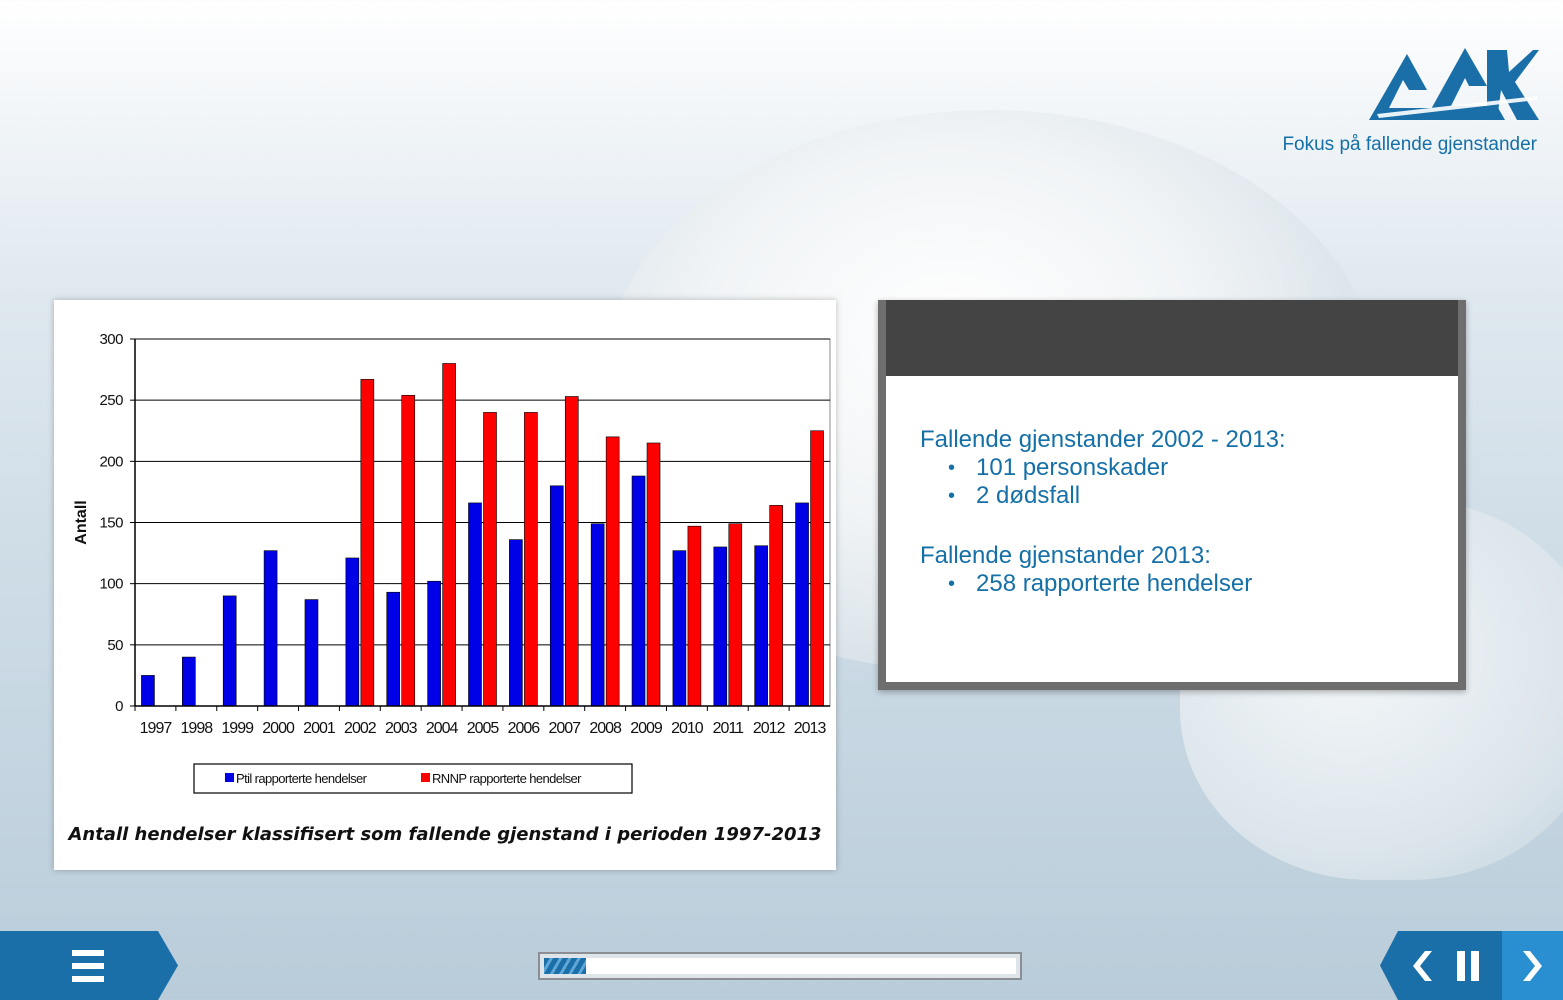 The image size is (1563, 1000). What do you see at coordinates (148, 691) in the screenshot?
I see `bar-ptil-1997` at bounding box center [148, 691].